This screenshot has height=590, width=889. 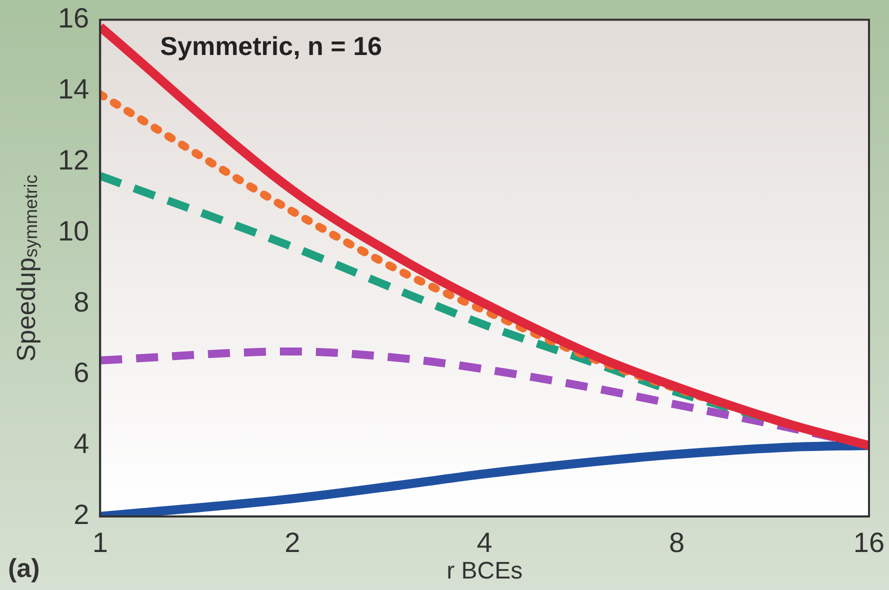 What do you see at coordinates (82, 302) in the screenshot?
I see `y-tick-label: 8` at bounding box center [82, 302].